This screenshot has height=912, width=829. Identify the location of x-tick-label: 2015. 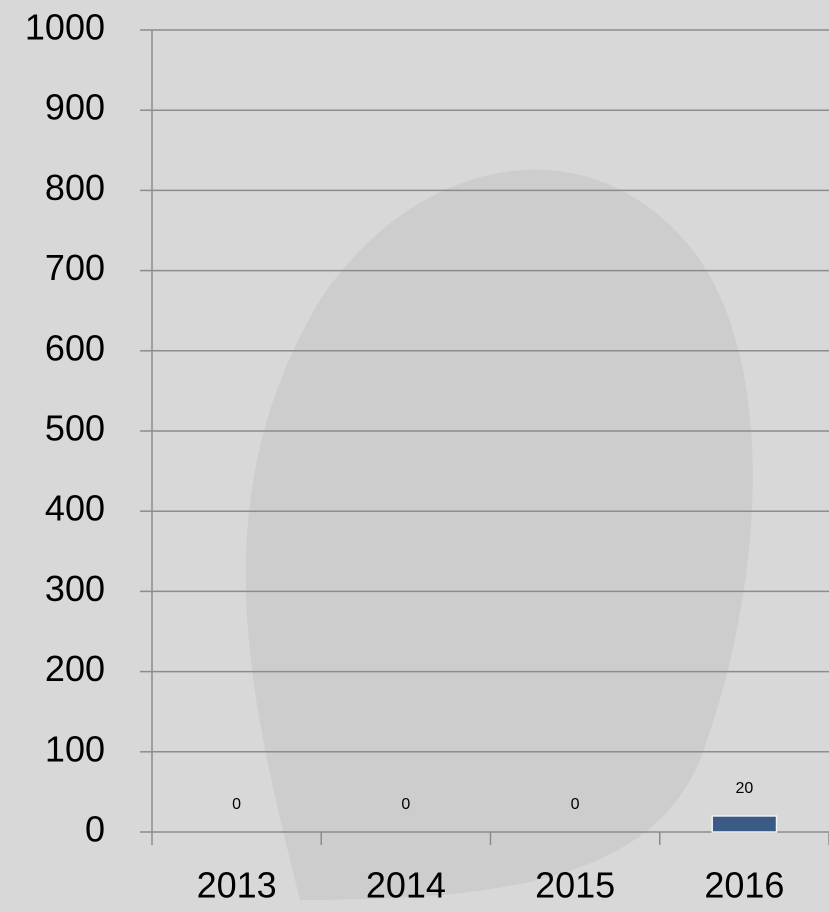
(575, 885).